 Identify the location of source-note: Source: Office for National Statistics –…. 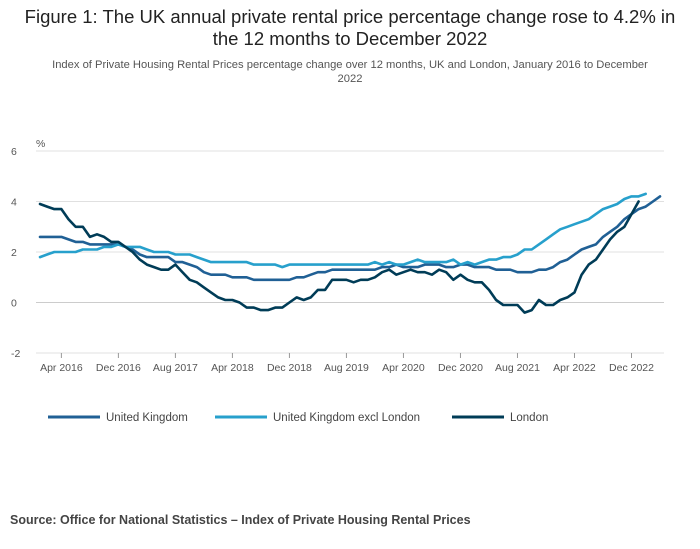
(240, 520).